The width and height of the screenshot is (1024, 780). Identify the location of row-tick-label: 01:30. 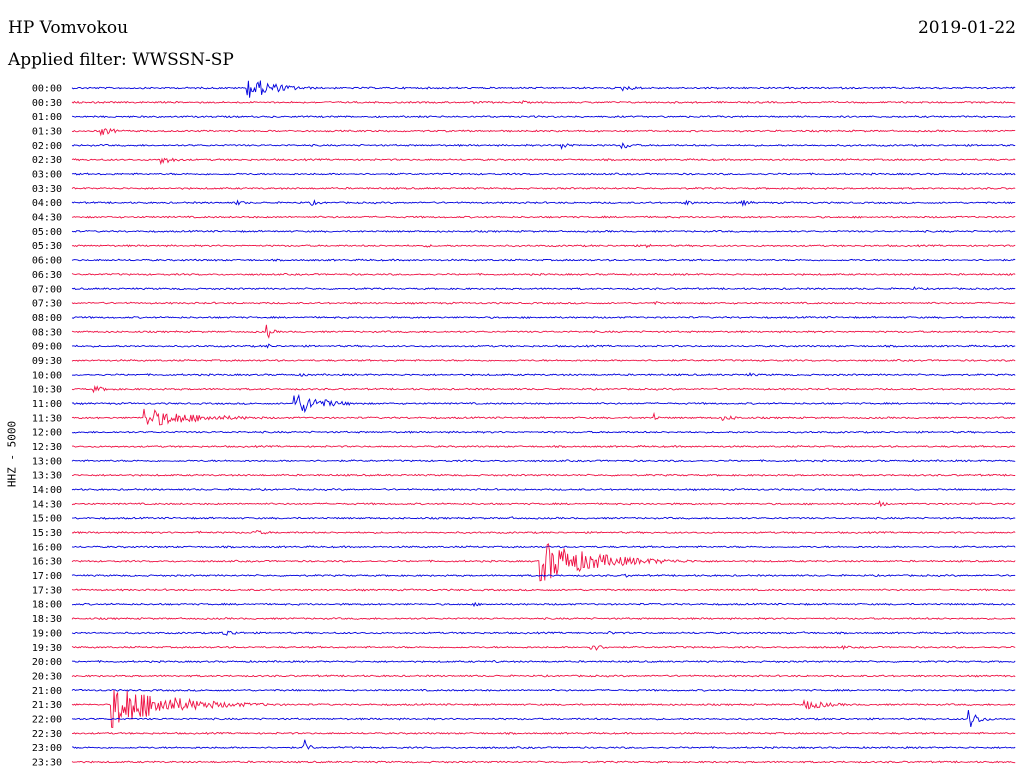
(47, 132).